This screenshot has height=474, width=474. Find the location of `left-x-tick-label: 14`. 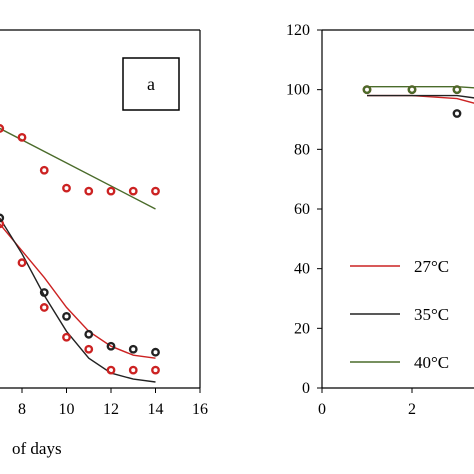

left-x-tick-label: 14 is located at coordinates (156, 409).